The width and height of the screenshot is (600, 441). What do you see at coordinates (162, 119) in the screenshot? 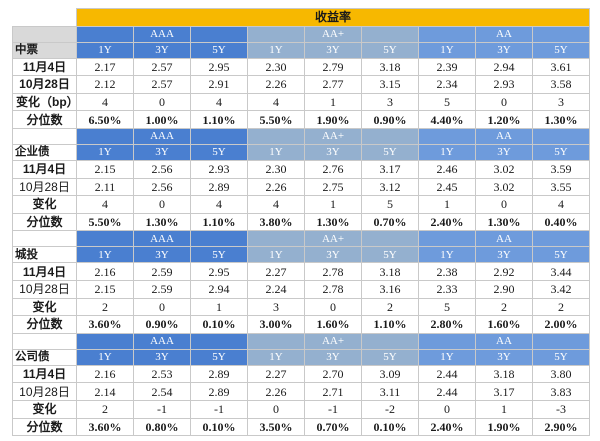
I see `yield-cell: 1.00%` at bounding box center [162, 119].